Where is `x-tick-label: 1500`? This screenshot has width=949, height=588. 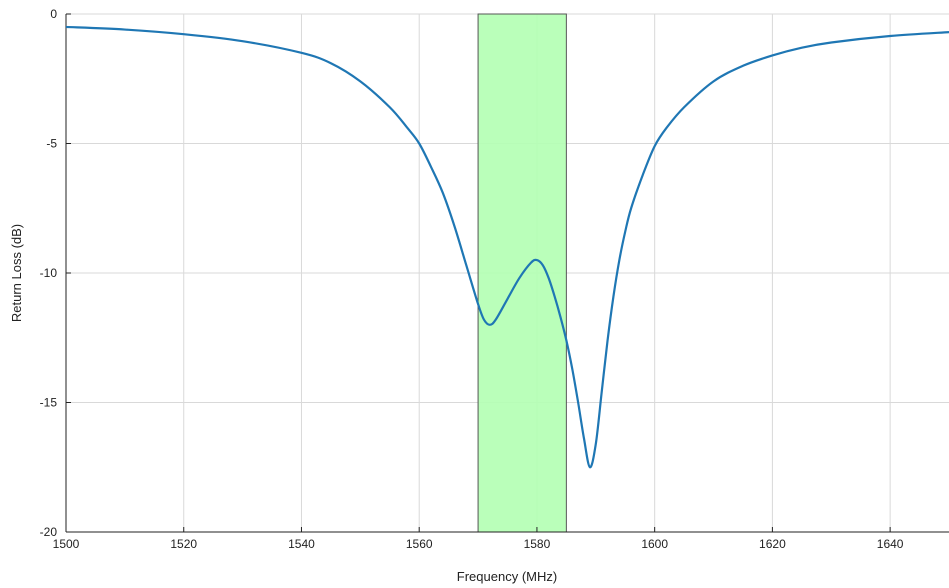 x-tick-label: 1500 is located at coordinates (66, 544).